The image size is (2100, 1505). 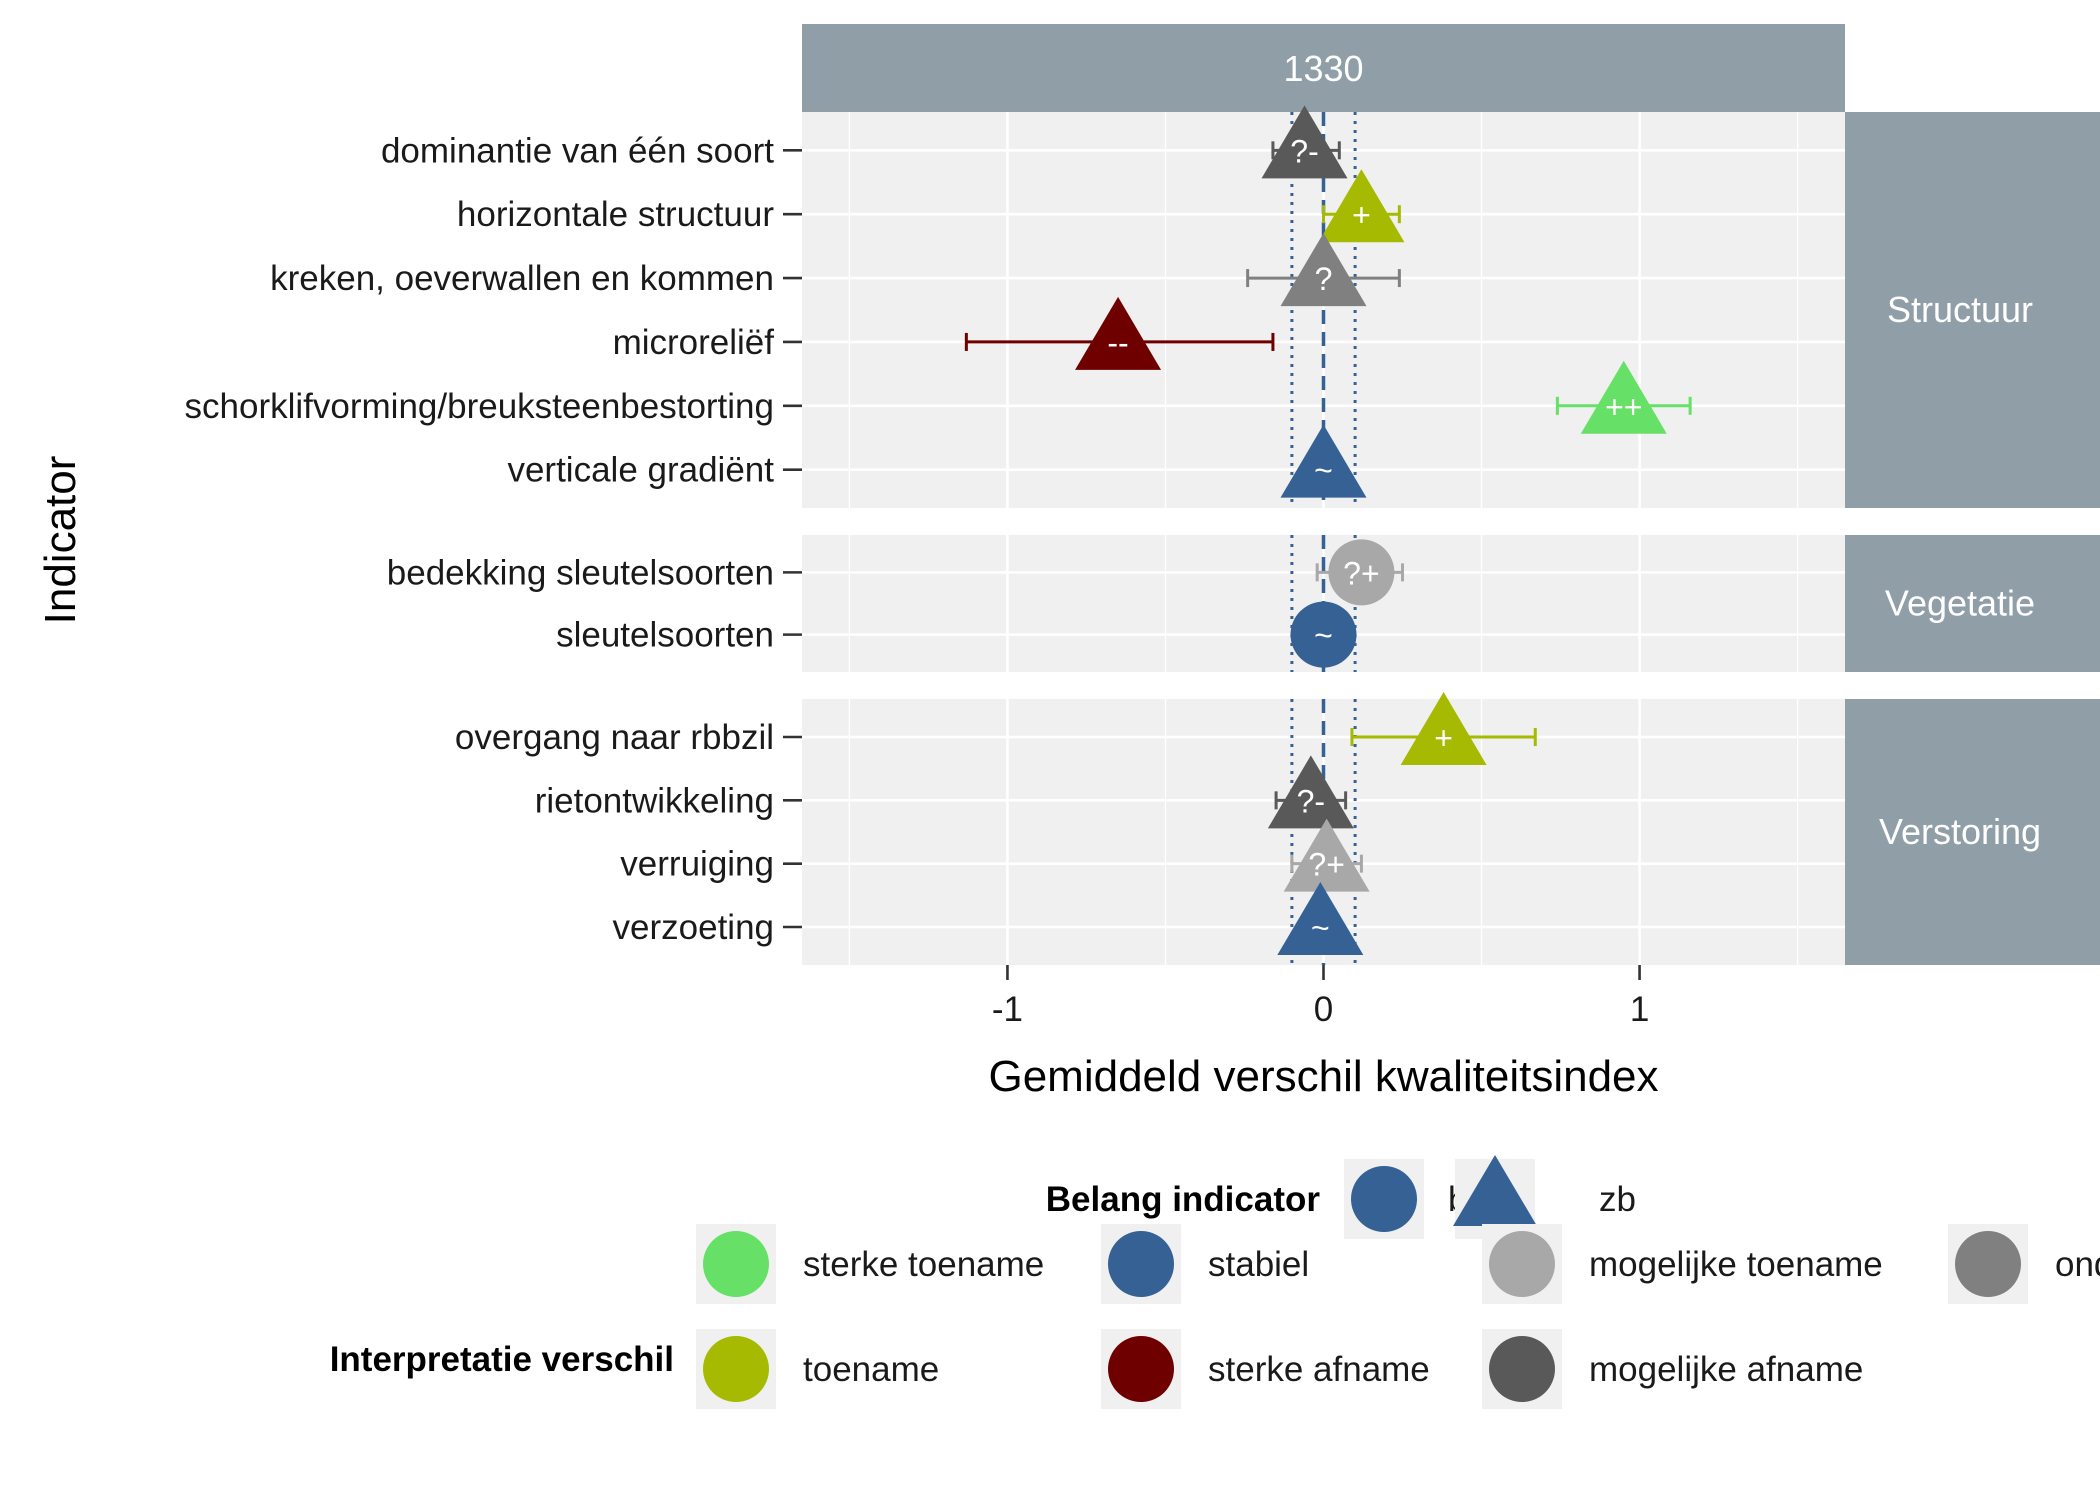 What do you see at coordinates (1988, 1264) in the screenshot?
I see `legend-swatch-onduidelijk` at bounding box center [1988, 1264].